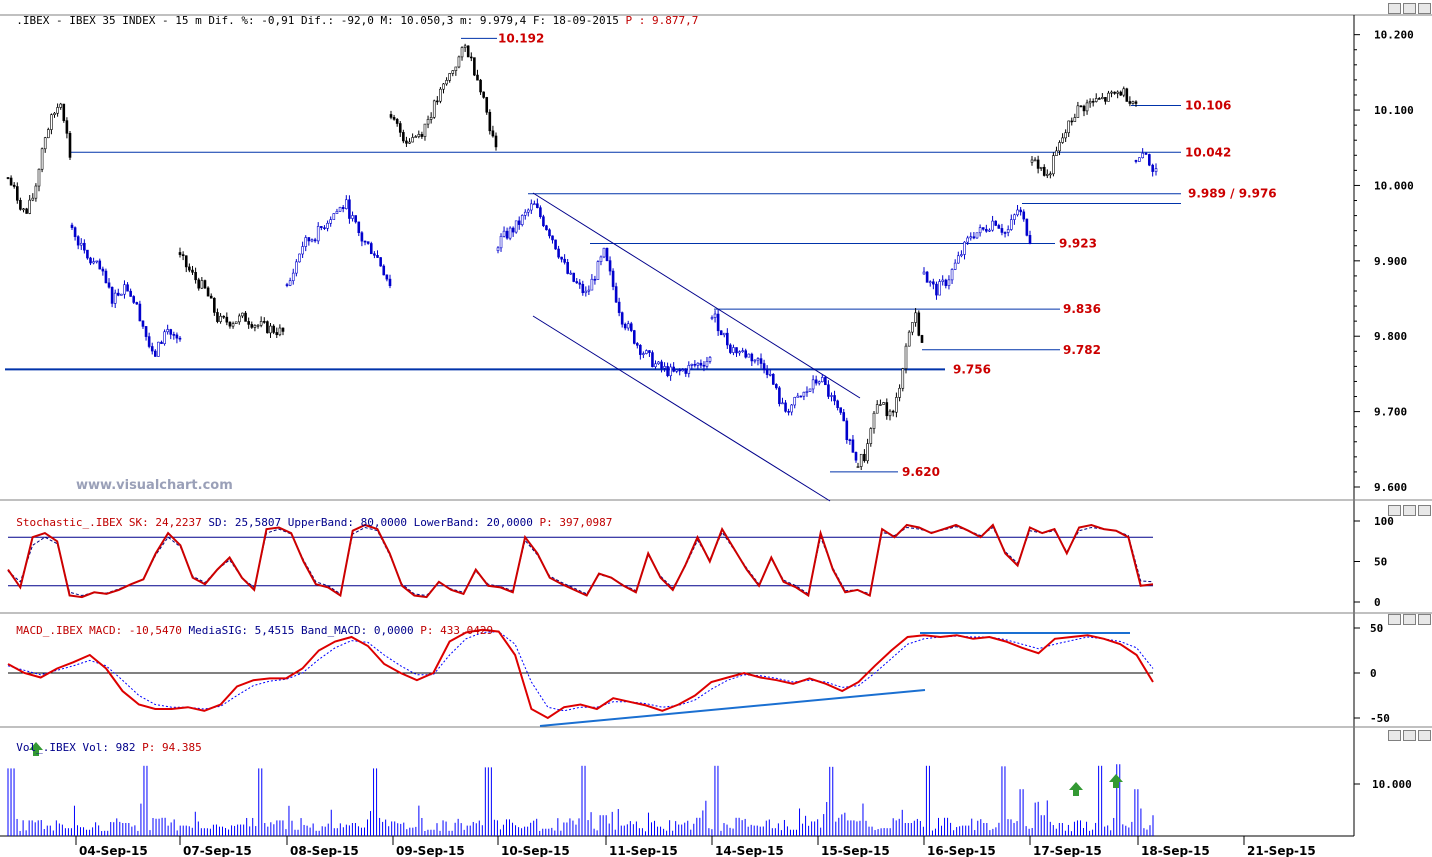 The height and width of the screenshot is (857, 1432). Describe the element at coordinates (1424, 8) in the screenshot. I see `close-button-main` at that location.